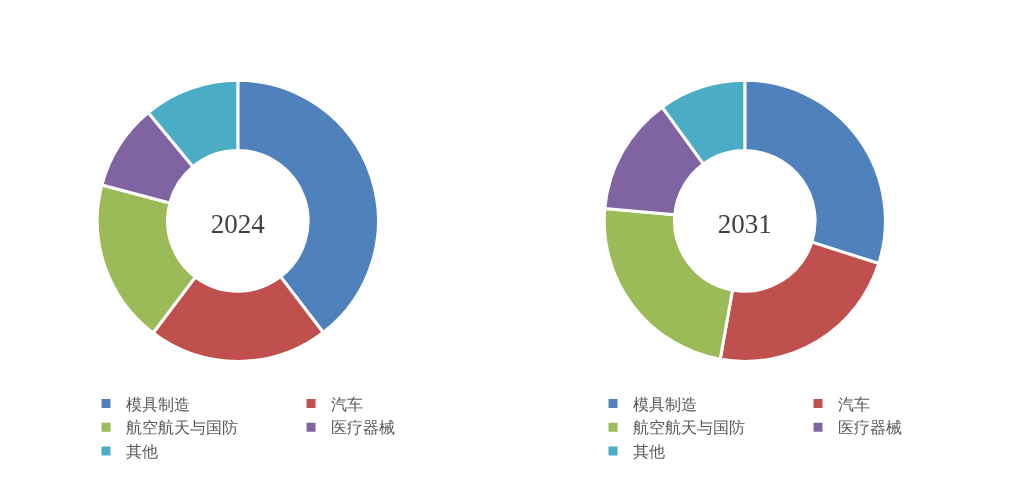 The width and height of the screenshot is (1013, 502). What do you see at coordinates (744, 223) in the screenshot?
I see `text: 2031` at bounding box center [744, 223].